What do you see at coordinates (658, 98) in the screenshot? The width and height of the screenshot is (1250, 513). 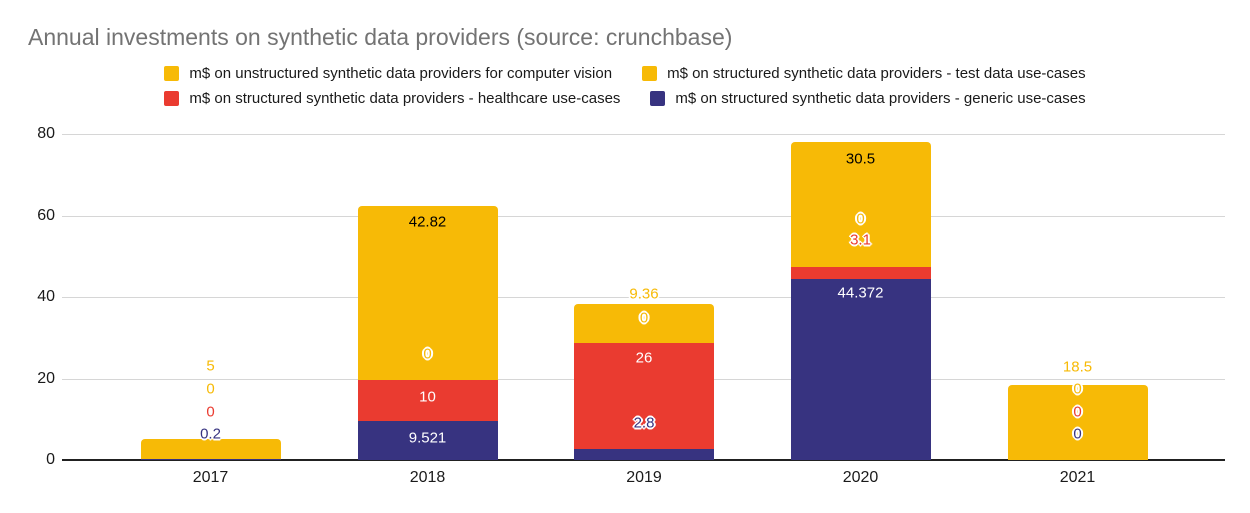 I see `legend-swatch-navy` at bounding box center [658, 98].